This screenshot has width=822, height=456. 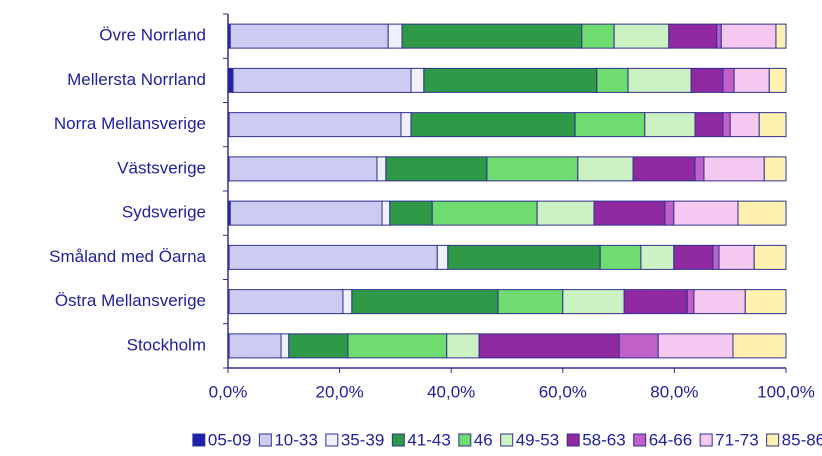 I want to click on category-label: Stockholm, so click(x=166, y=344).